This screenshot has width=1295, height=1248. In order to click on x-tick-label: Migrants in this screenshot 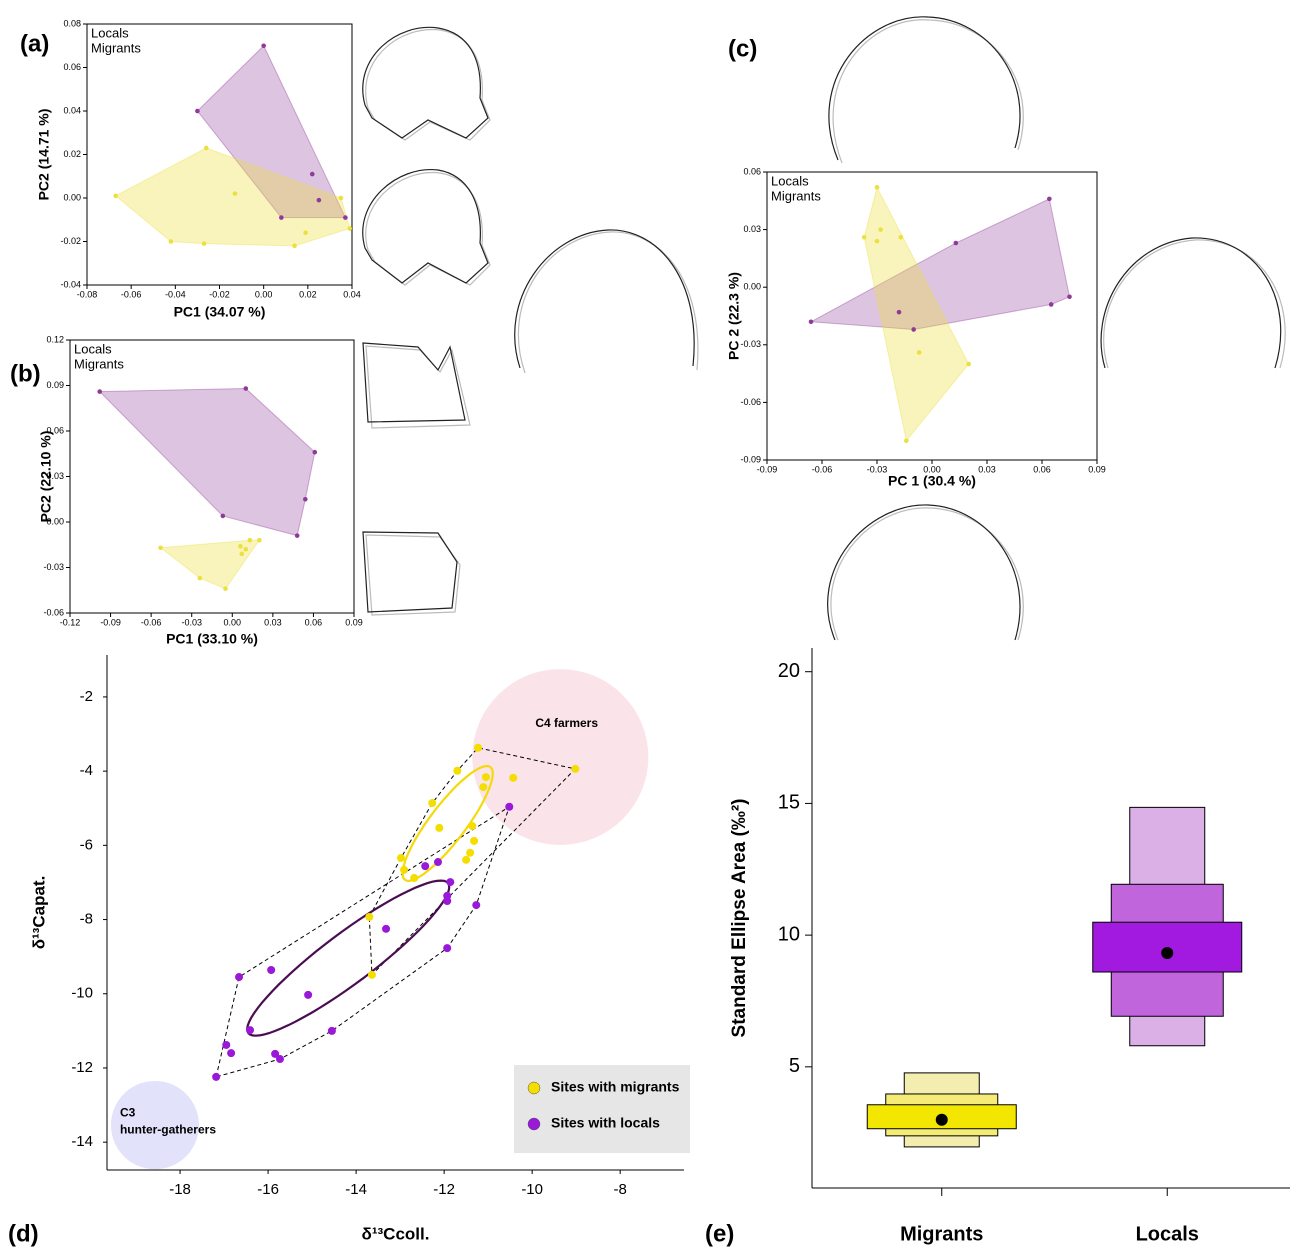, I will do `click(941, 1234)`.